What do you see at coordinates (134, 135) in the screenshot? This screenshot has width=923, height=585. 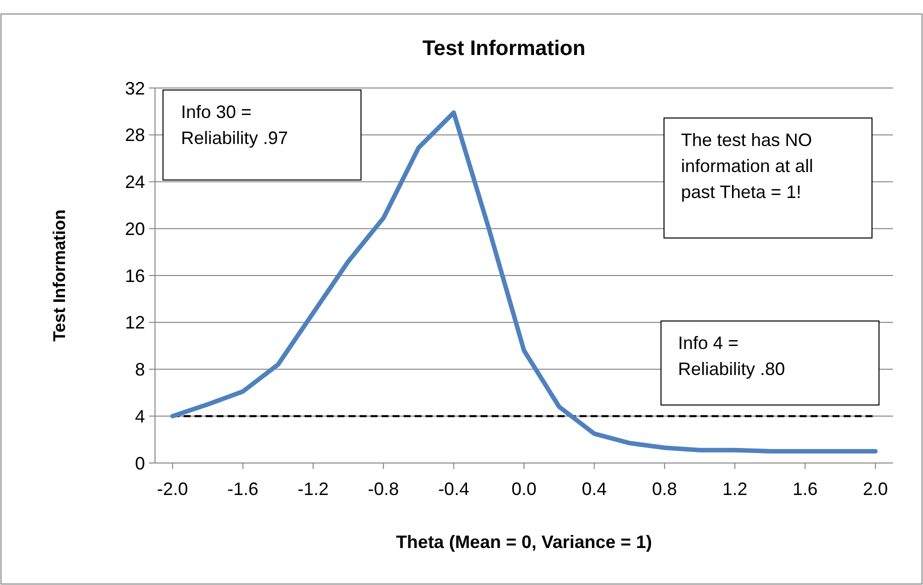 I see `y-tick-label: 28` at bounding box center [134, 135].